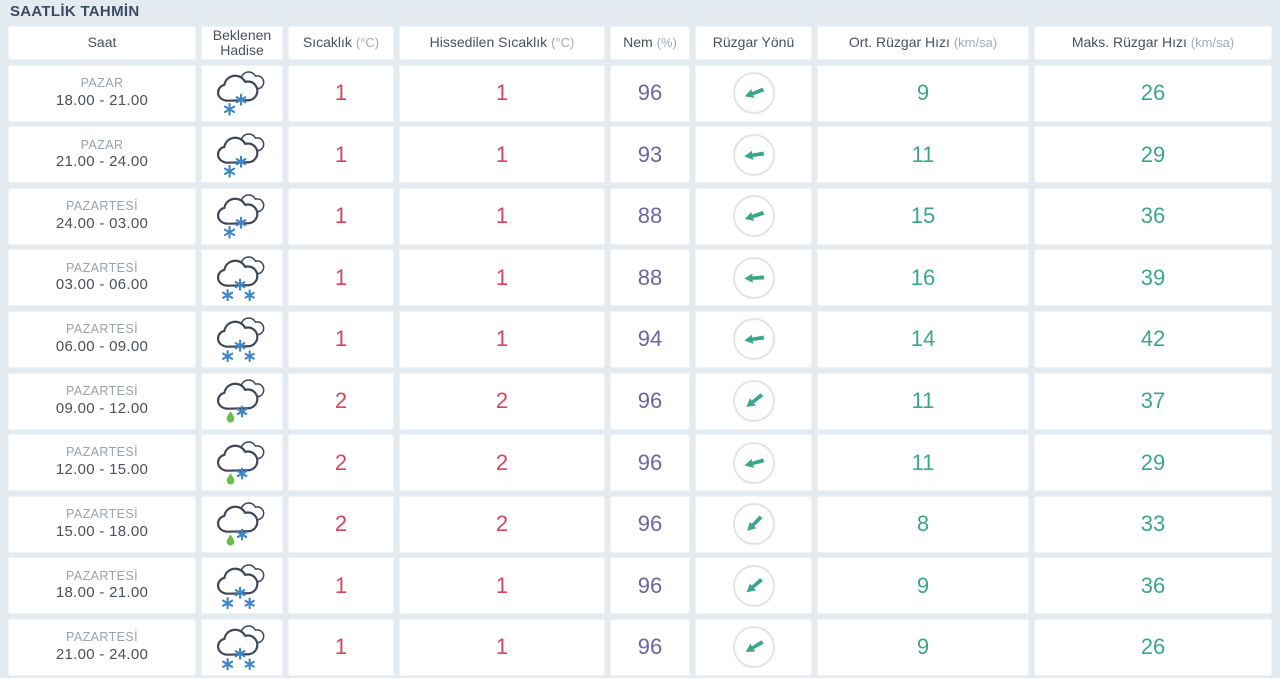 This screenshot has width=1280, height=678. Describe the element at coordinates (75, 11) in the screenshot. I see `page-title: SAATLİK TAHMİN` at that location.